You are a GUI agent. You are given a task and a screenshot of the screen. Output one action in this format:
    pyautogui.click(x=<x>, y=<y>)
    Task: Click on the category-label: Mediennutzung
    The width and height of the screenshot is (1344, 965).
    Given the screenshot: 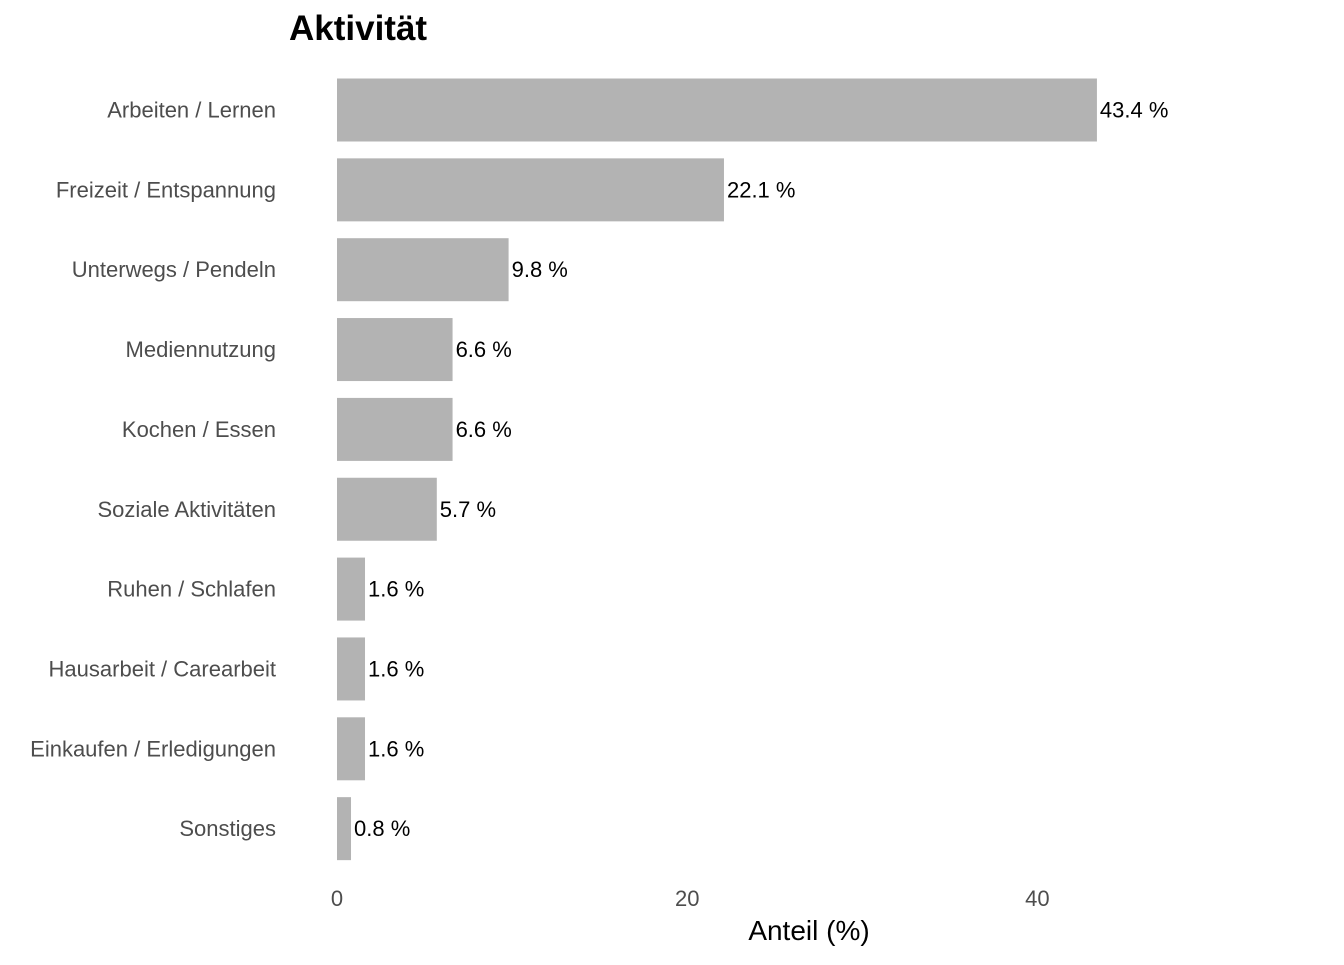 What is the action you would take?
    pyautogui.click(x=201, y=349)
    